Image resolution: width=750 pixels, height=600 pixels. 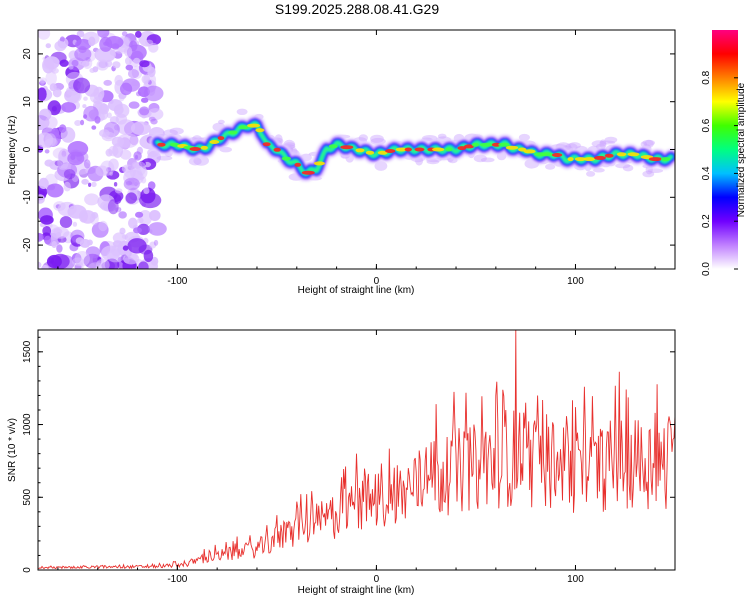 I want to click on spectrogram-y-tick-label: 0, so click(x=27, y=149).